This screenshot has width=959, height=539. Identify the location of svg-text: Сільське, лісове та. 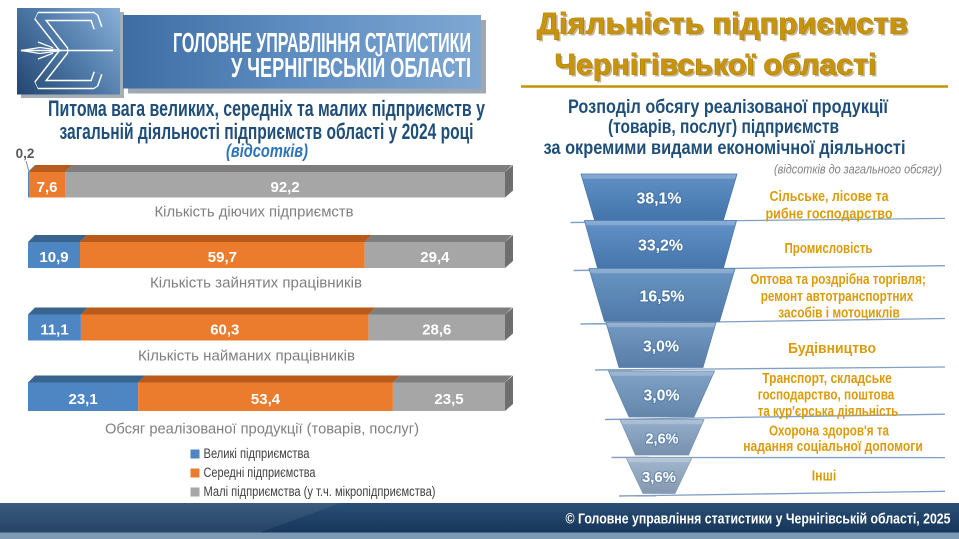
(830, 197).